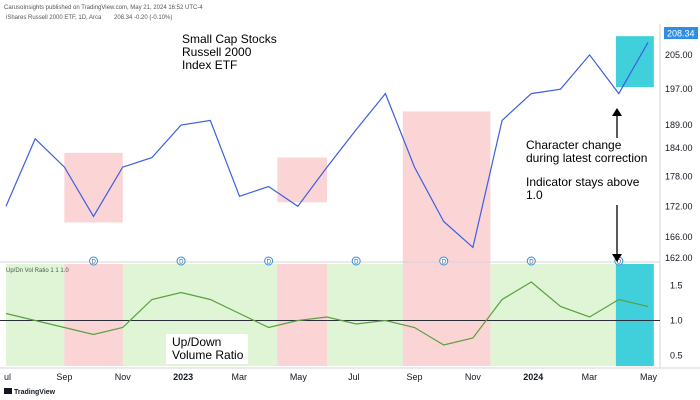  I want to click on arrow-down, so click(617, 233).